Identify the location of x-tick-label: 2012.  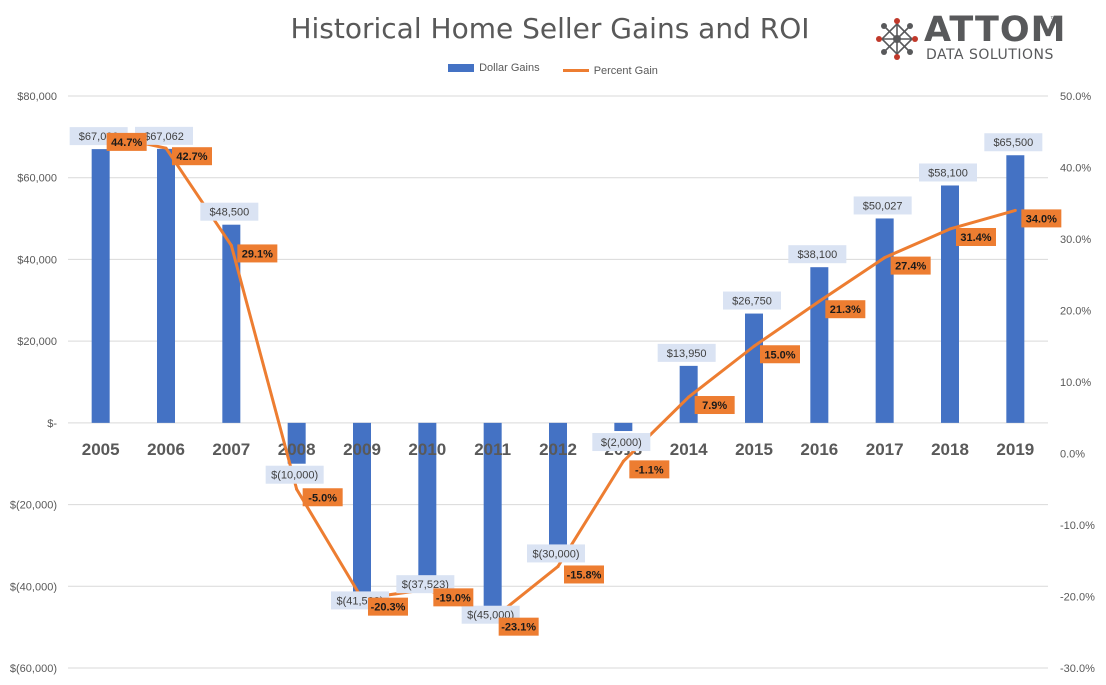
(558, 449).